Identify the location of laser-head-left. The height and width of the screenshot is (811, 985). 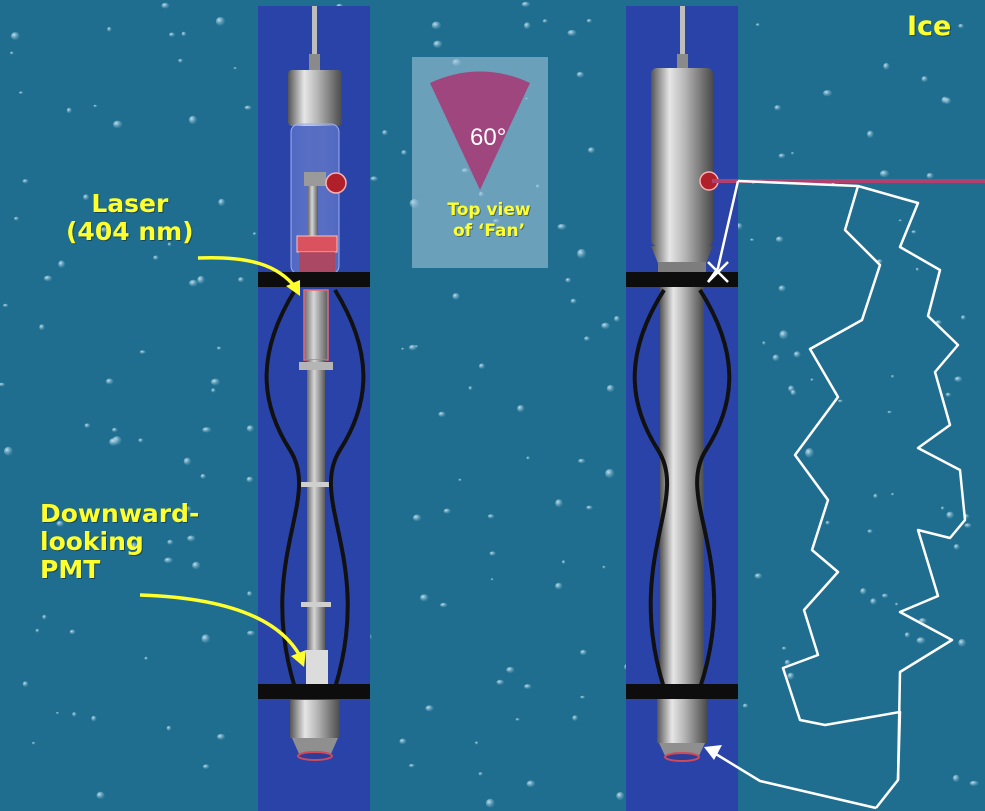
(336, 183).